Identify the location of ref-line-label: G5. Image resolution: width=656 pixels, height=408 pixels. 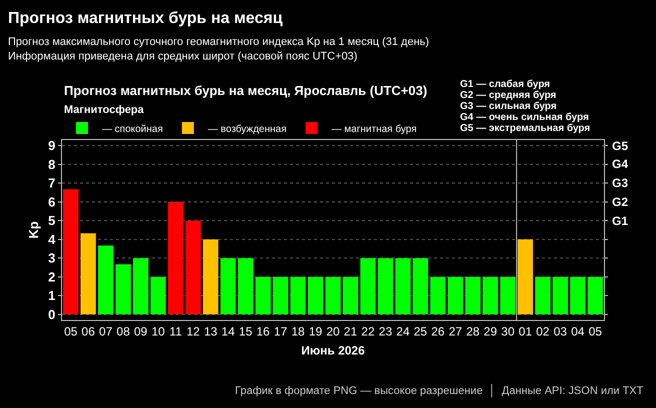
(620, 146).